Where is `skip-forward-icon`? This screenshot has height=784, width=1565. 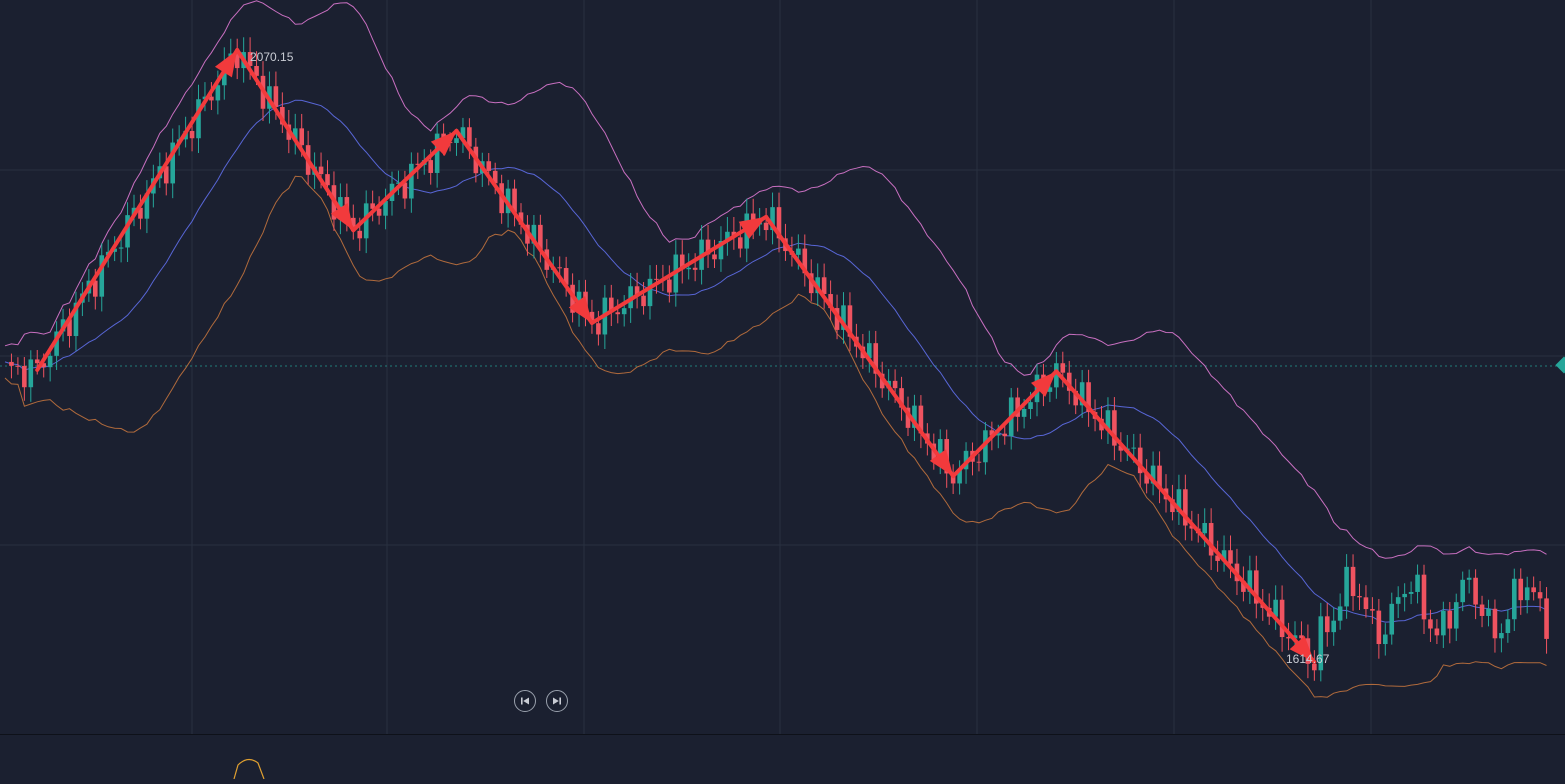 skip-forward-icon is located at coordinates (557, 701).